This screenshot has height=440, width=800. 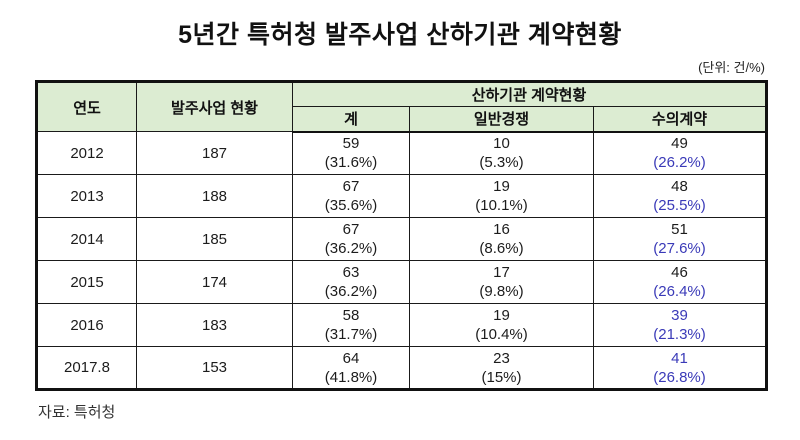 I want to click on cell-projects: 185, so click(x=214, y=239).